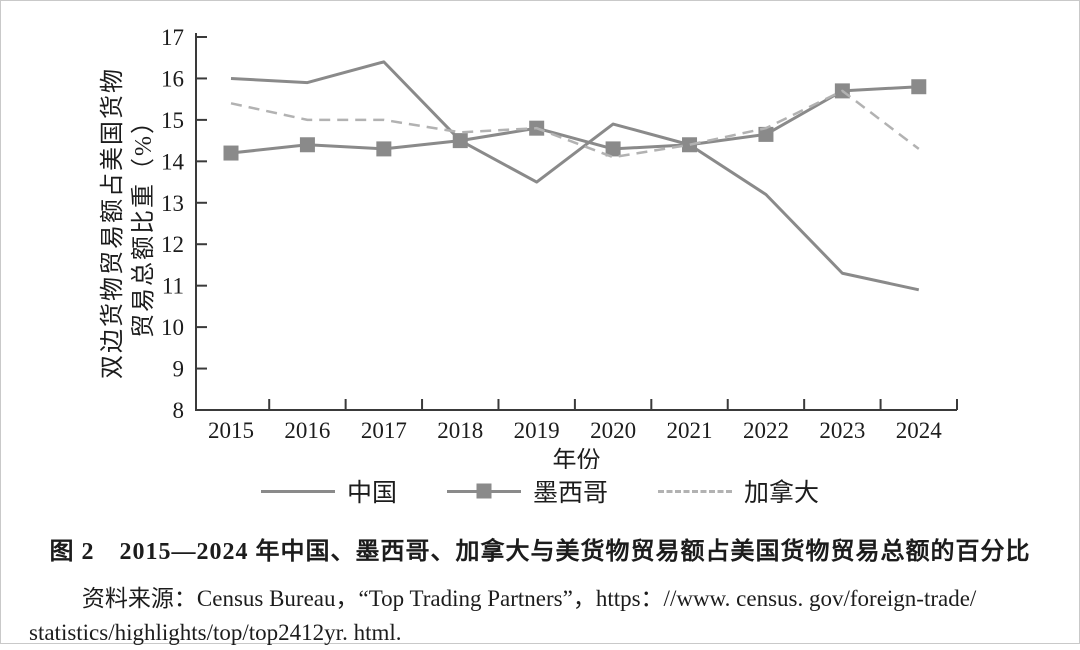 This screenshot has height=650, width=1080. Describe the element at coordinates (577, 458) in the screenshot. I see `x-axis-title: 年份` at that location.